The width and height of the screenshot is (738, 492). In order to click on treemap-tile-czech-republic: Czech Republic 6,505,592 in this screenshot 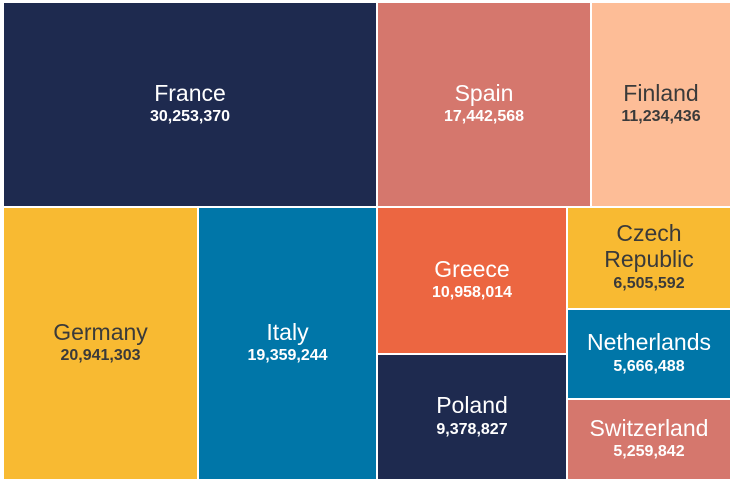, I will do `click(649, 258)`.